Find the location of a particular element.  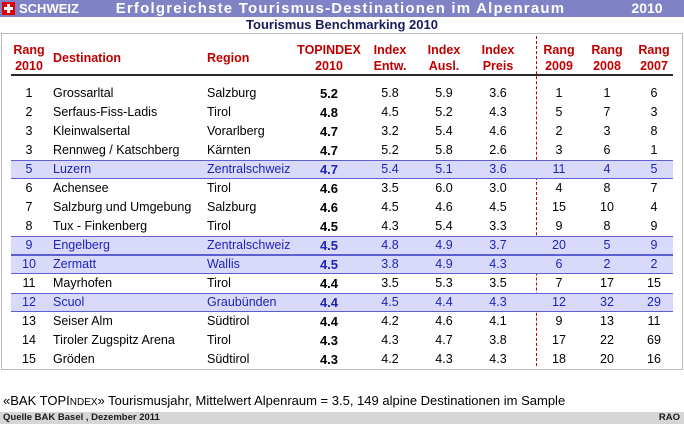

cell-rang2009: 5 is located at coordinates (559, 112).